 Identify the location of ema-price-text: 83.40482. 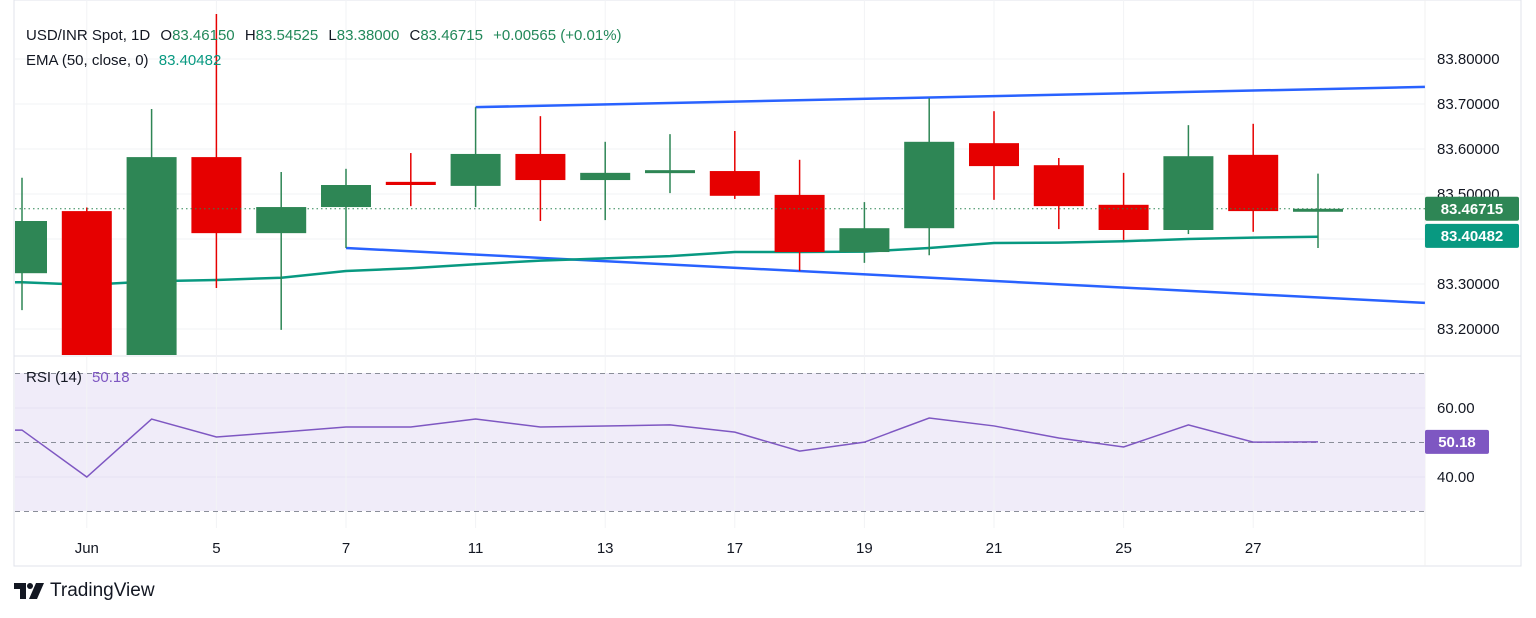
(1472, 236).